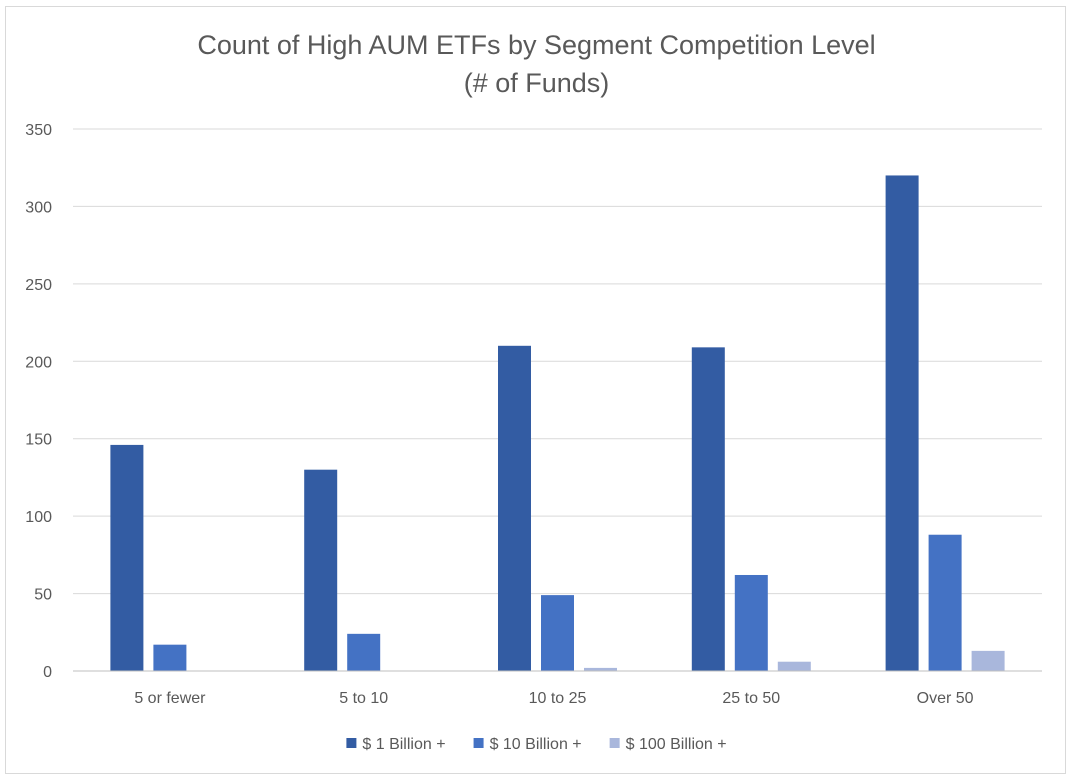  I want to click on legend-label: $ 1 Billion +, so click(403, 744).